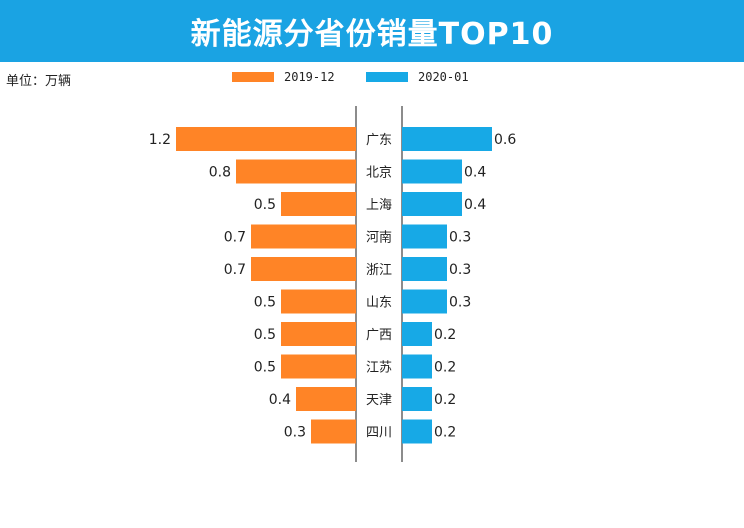 The height and width of the screenshot is (528, 744). What do you see at coordinates (379, 303) in the screenshot?
I see `category-label-5: 山东` at bounding box center [379, 303].